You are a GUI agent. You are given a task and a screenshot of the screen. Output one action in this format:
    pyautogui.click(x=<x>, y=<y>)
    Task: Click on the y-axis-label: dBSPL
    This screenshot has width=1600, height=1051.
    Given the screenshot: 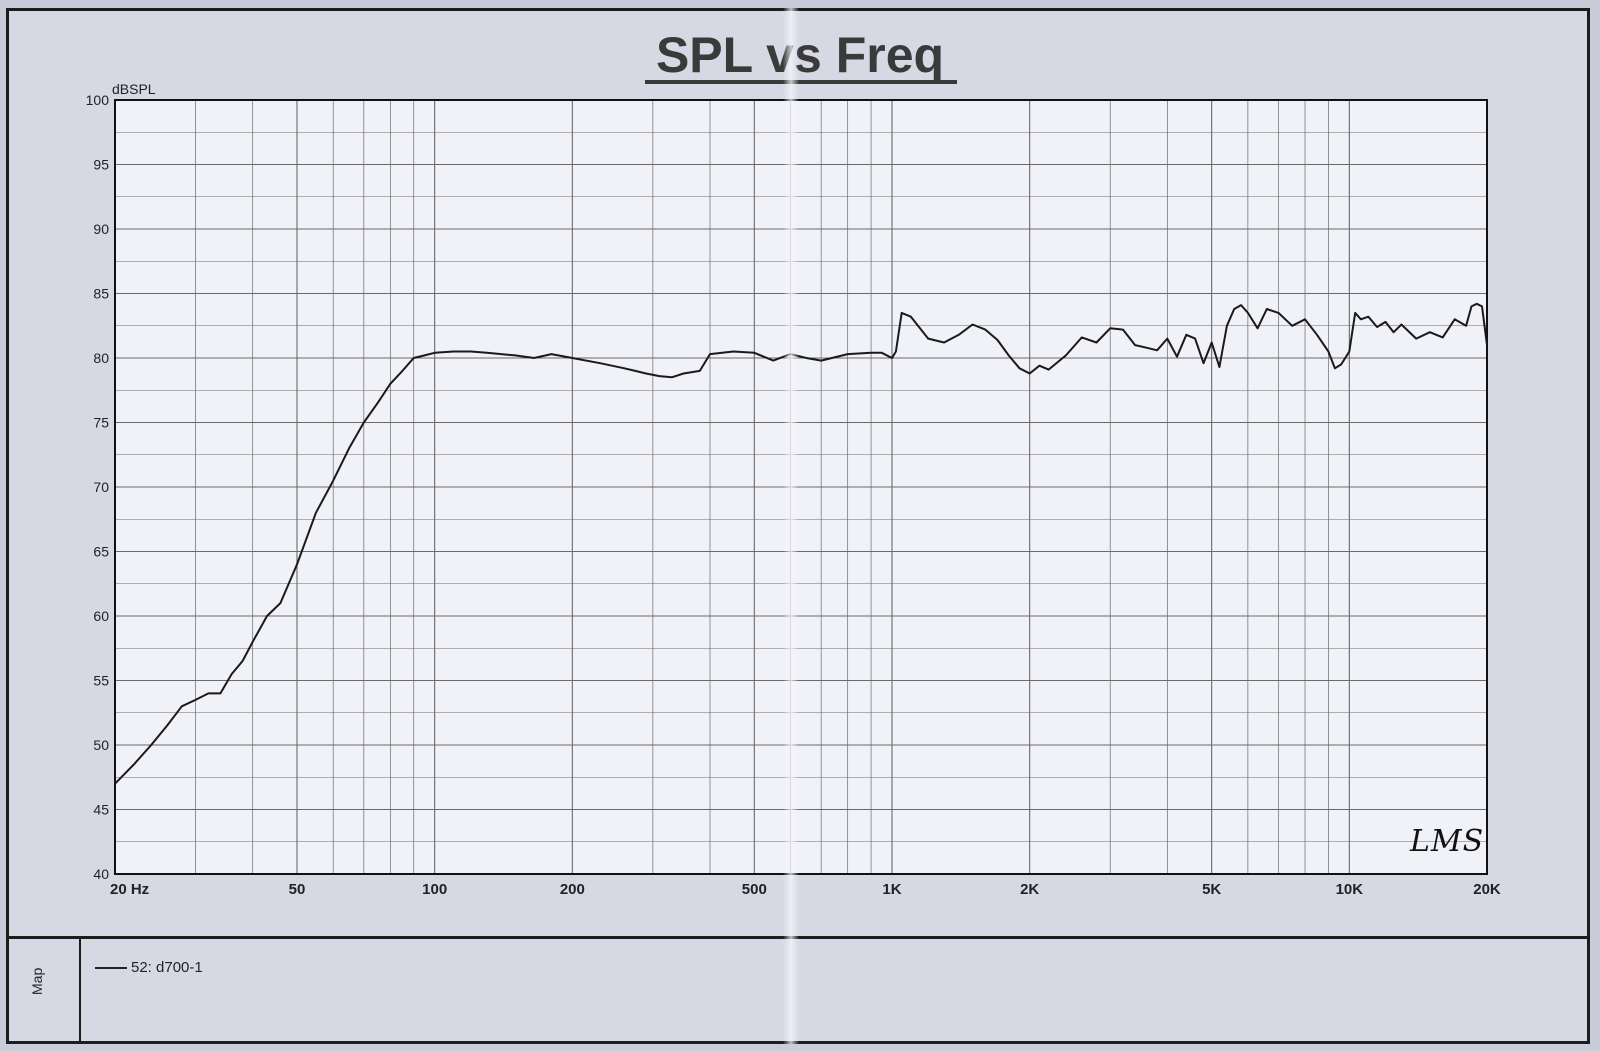 What is the action you would take?
    pyautogui.click(x=134, y=89)
    